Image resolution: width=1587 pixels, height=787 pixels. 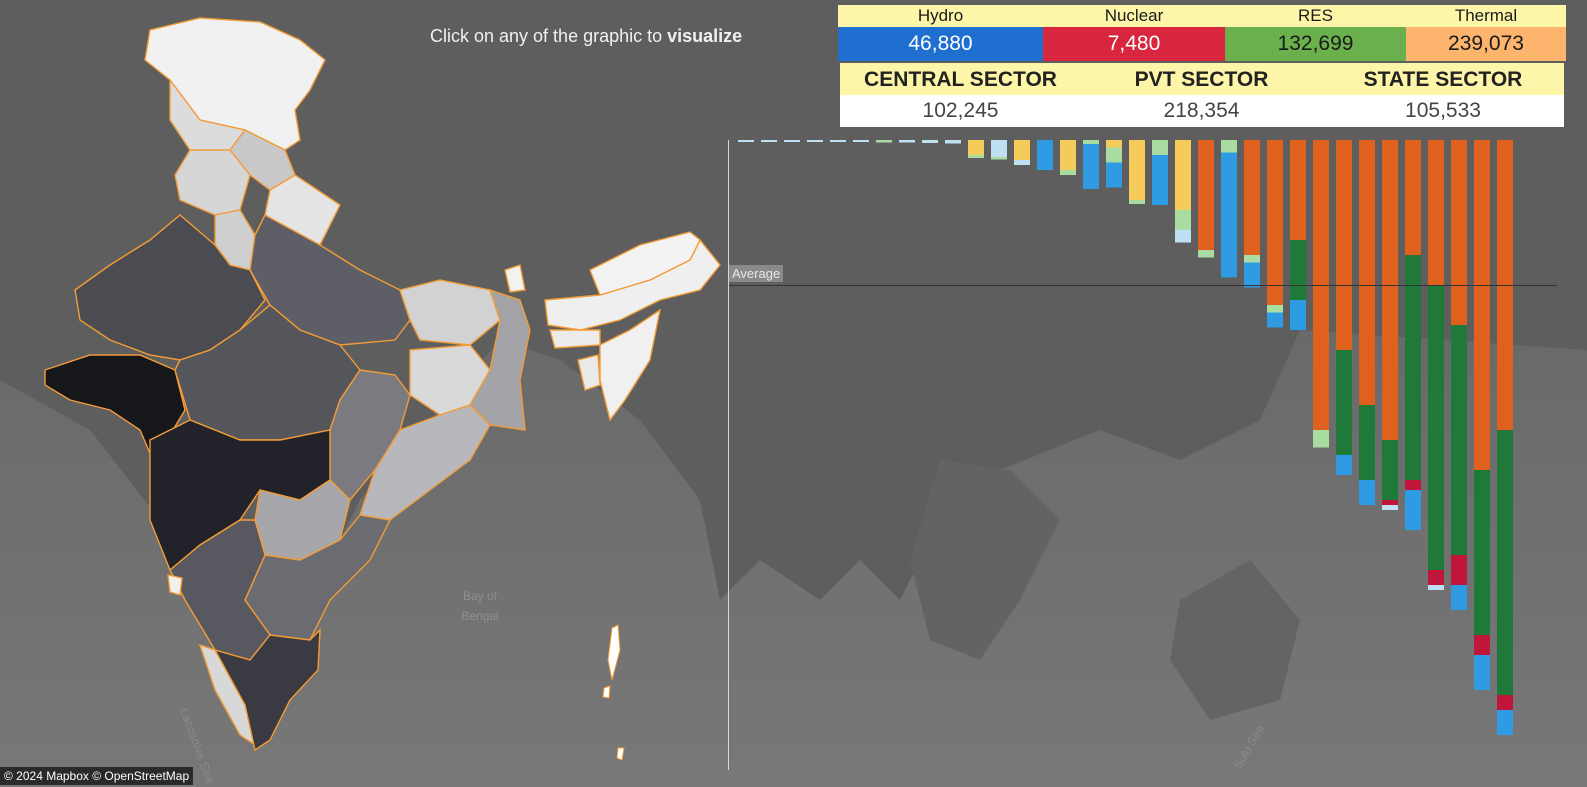 I want to click on bar-28-segment-other, so click(x=1390, y=507).